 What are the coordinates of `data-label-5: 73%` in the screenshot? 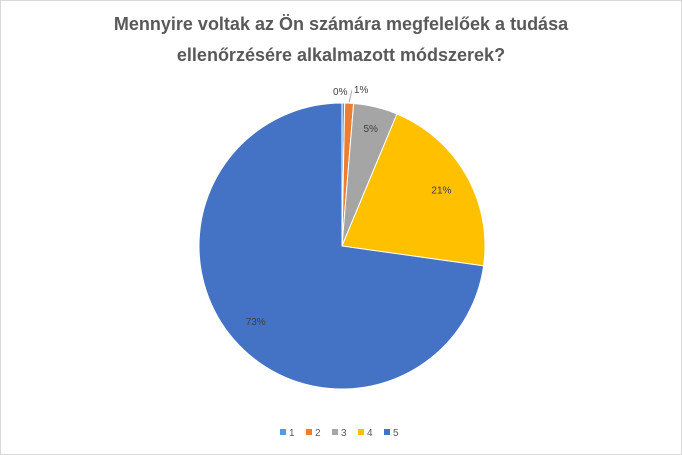 It's located at (256, 322).